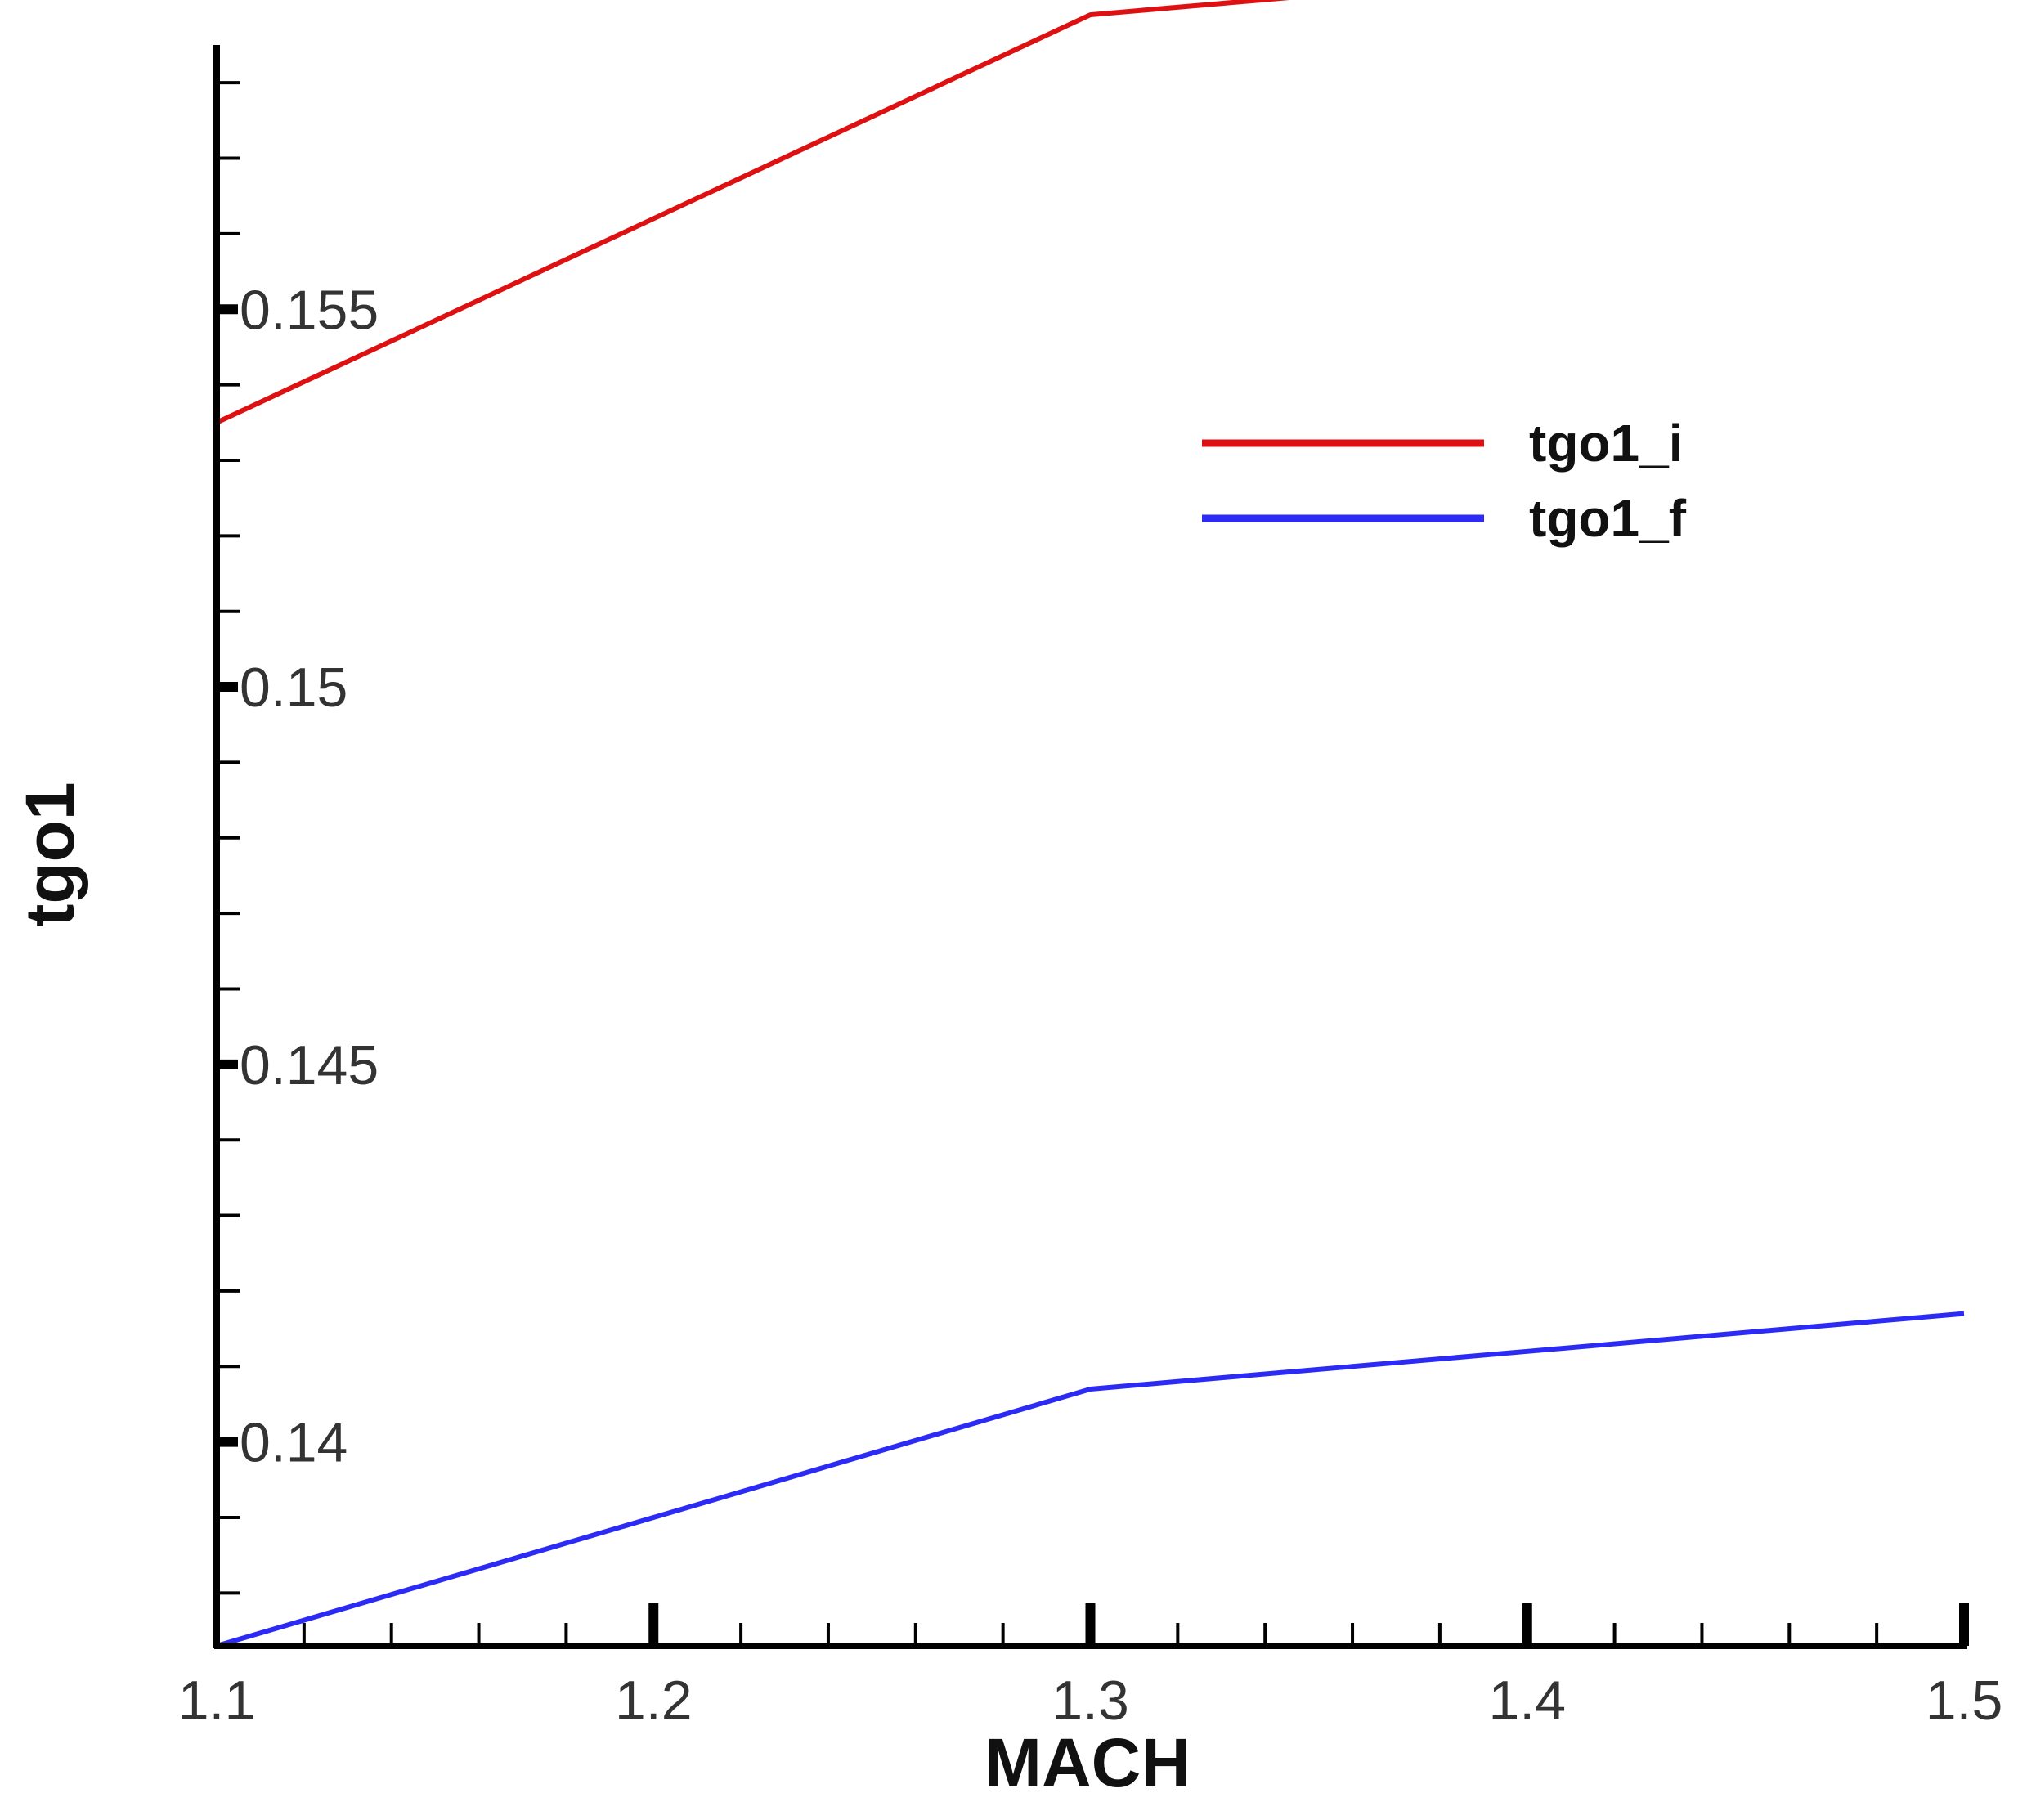 Image resolution: width=2027 pixels, height=1820 pixels. Describe the element at coordinates (310, 310) in the screenshot. I see `y-tick-label: 0.155` at that location.